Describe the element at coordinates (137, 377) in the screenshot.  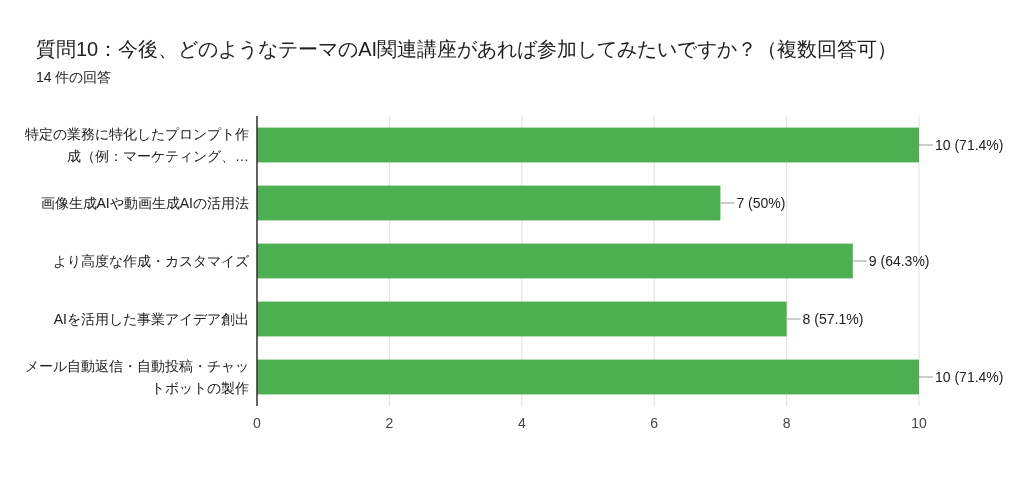
I see `y-tick-label: メール自動返信・自動投稿・チャットボットの製作` at that location.